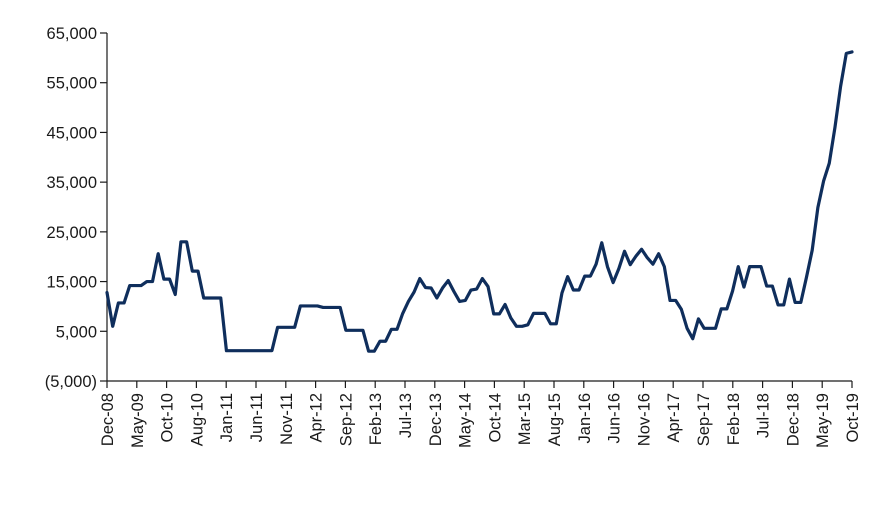  Describe the element at coordinates (72, 233) in the screenshot. I see `y-tick-label: 25,000` at that location.